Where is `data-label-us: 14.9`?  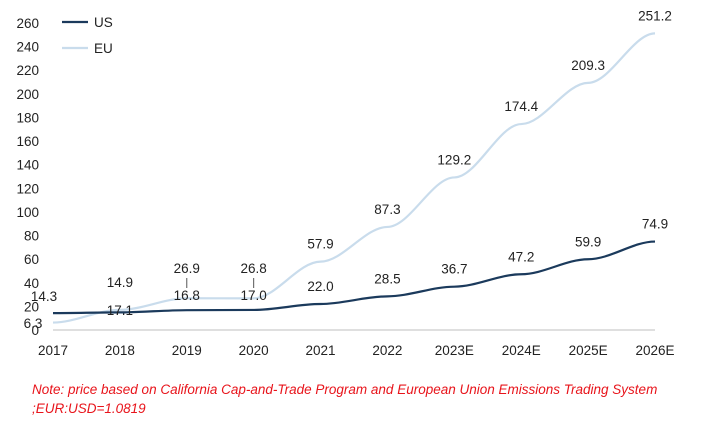
data-label-us: 14.9 is located at coordinates (120, 282).